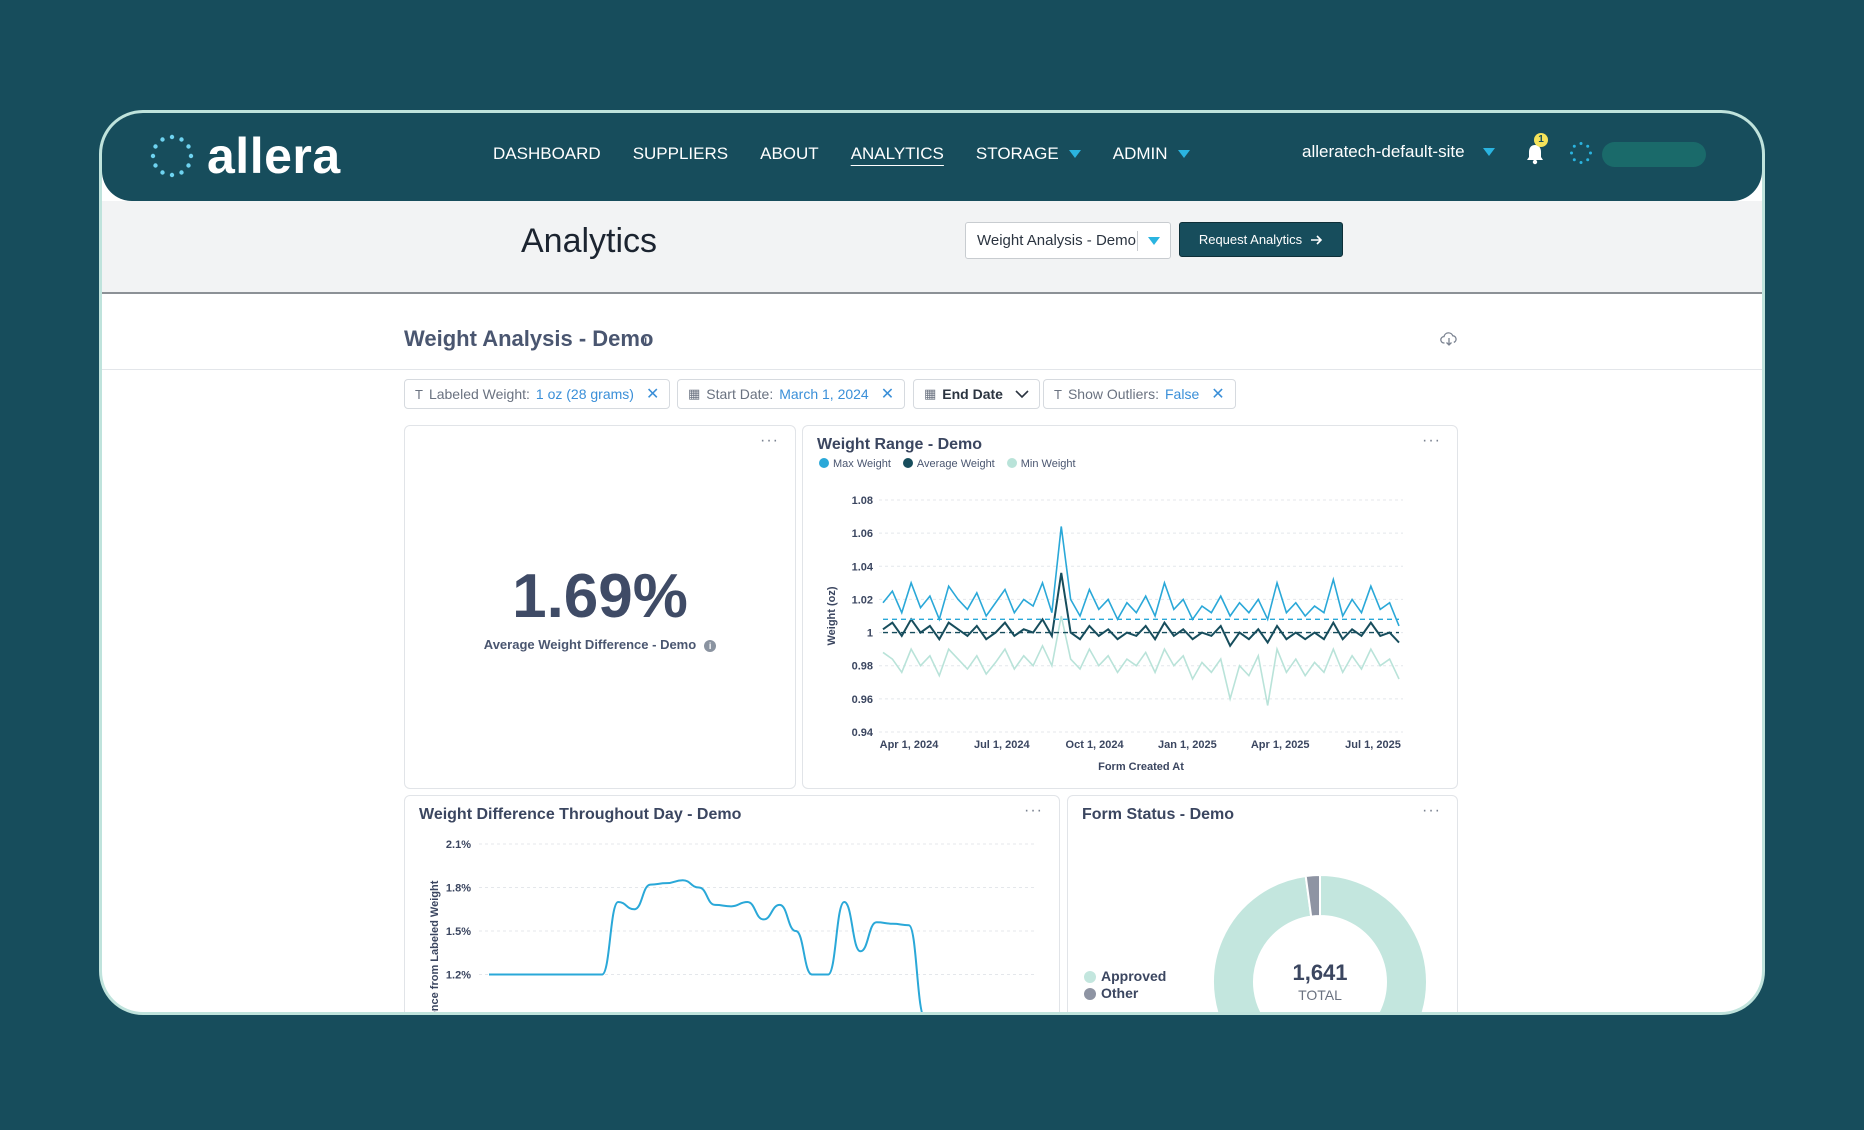 This screenshot has height=1130, width=1864. I want to click on site-selector: alleratech-default-site, so click(1398, 152).